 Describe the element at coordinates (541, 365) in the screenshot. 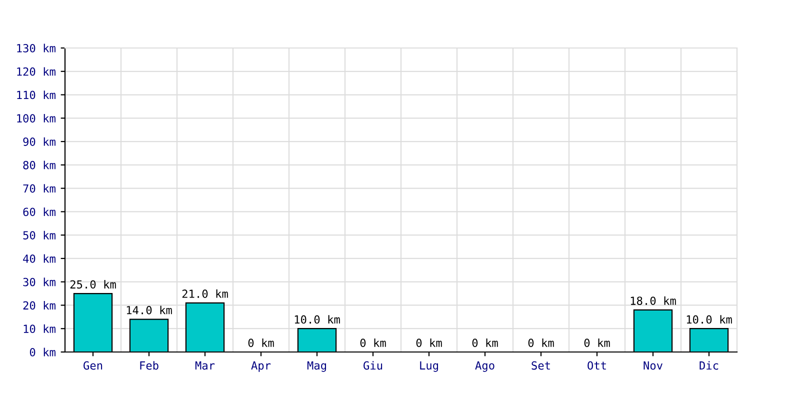

I see `x-tick-label: Set` at that location.